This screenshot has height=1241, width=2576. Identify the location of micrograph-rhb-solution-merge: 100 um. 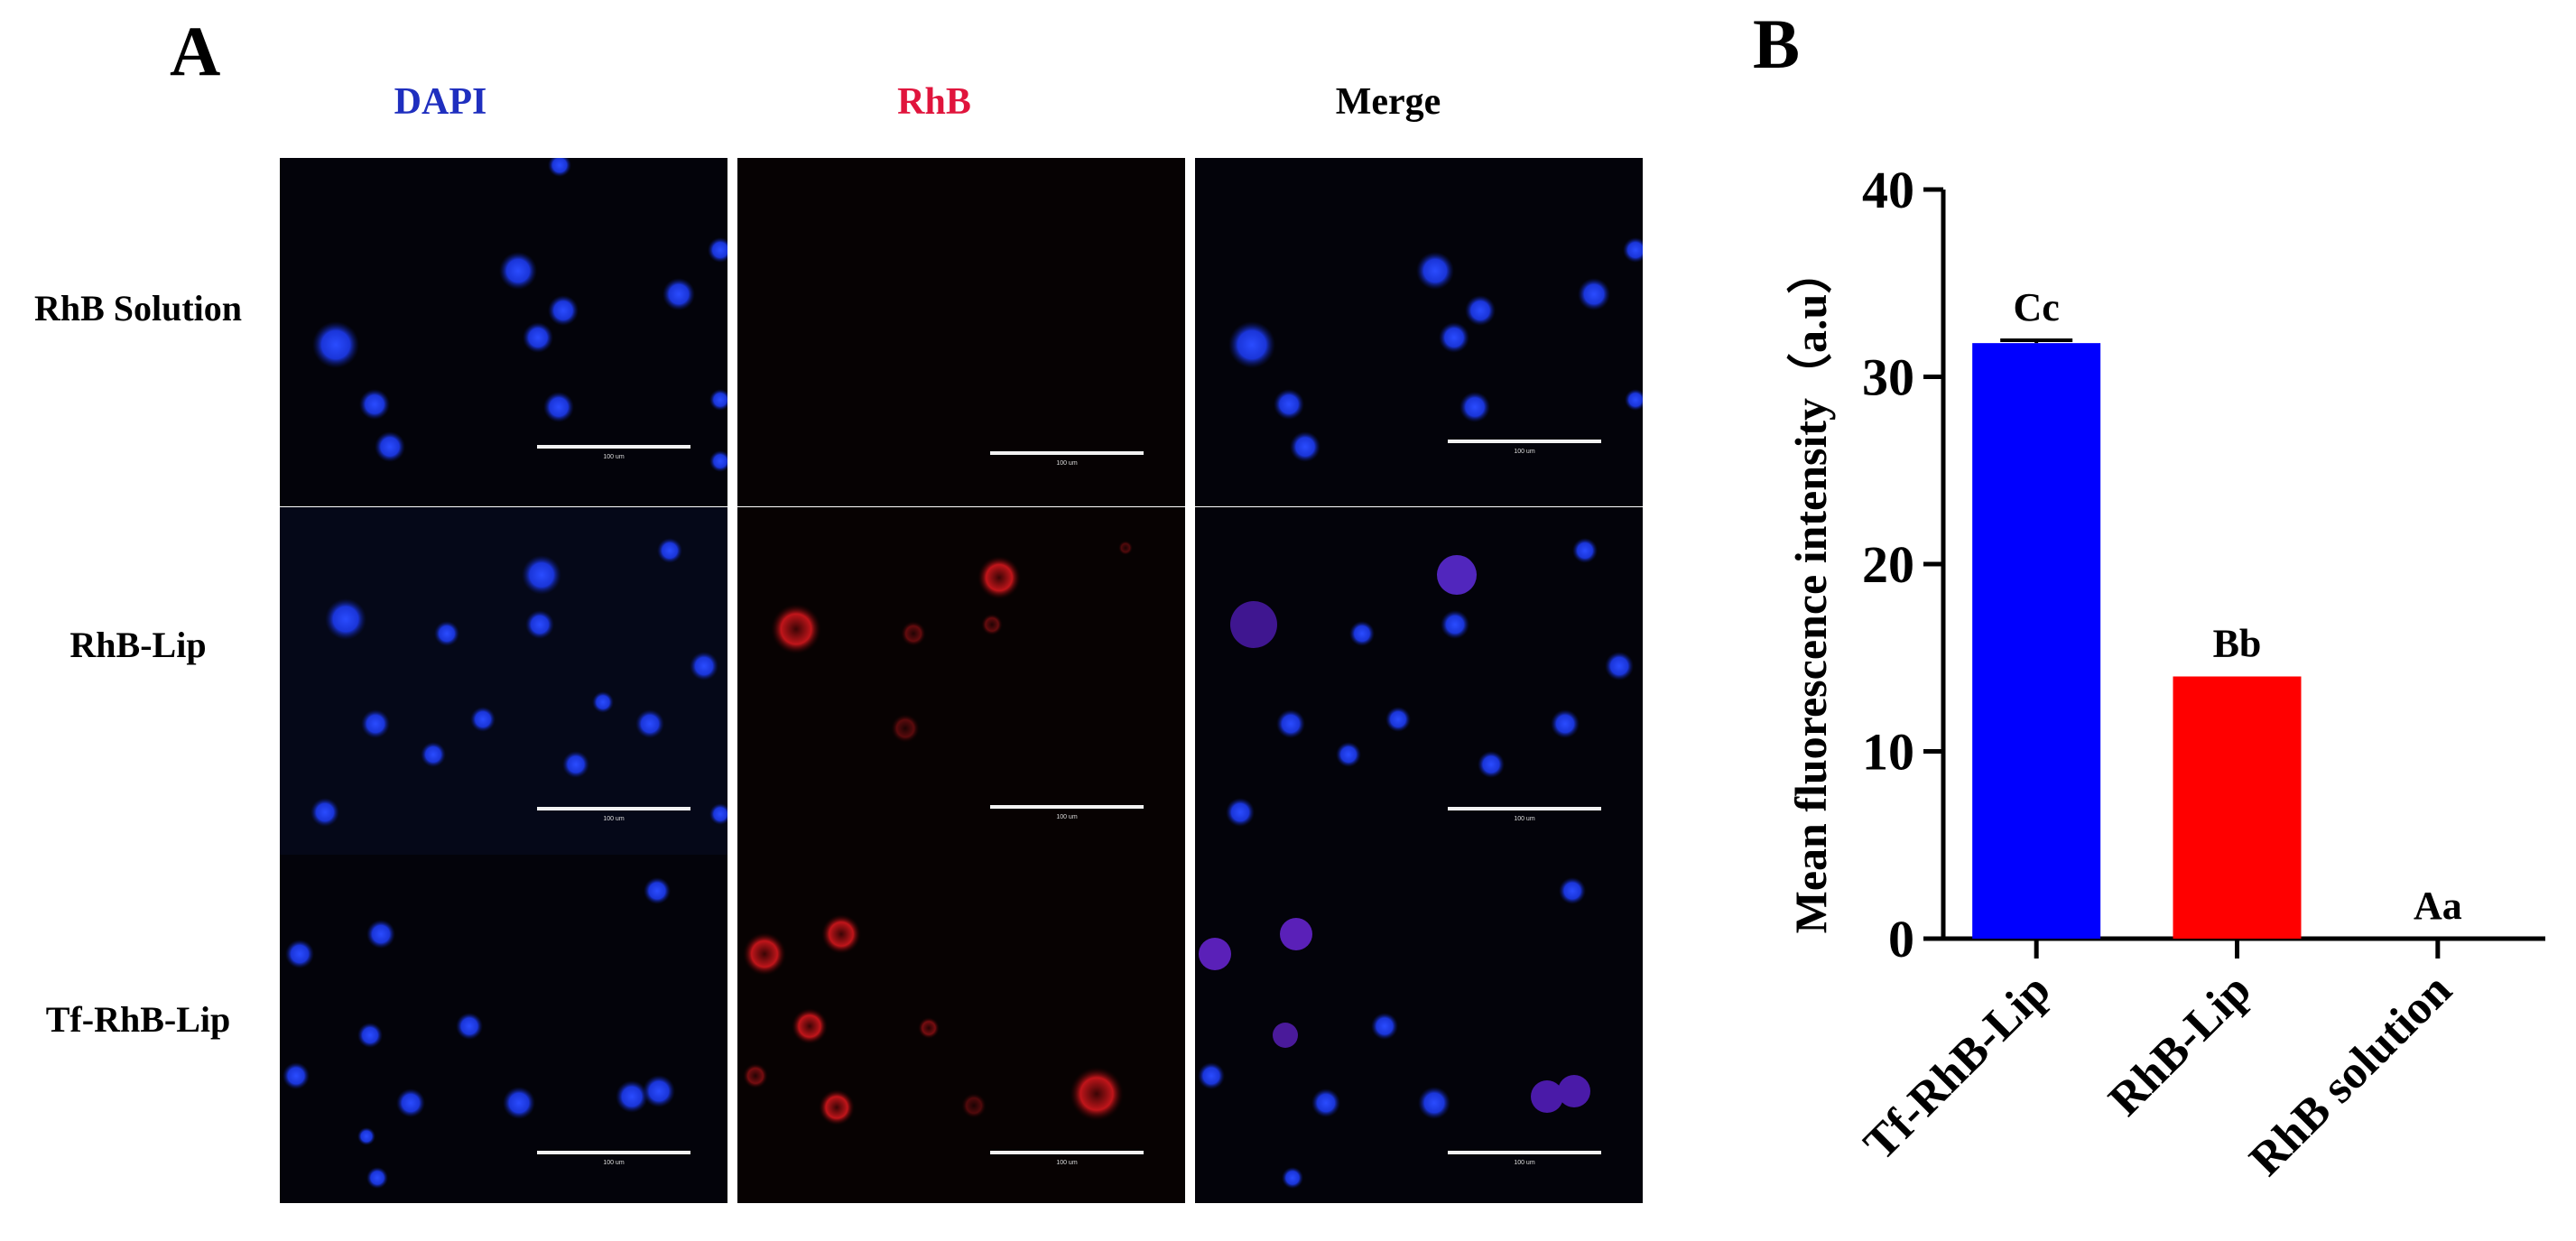
(1419, 332).